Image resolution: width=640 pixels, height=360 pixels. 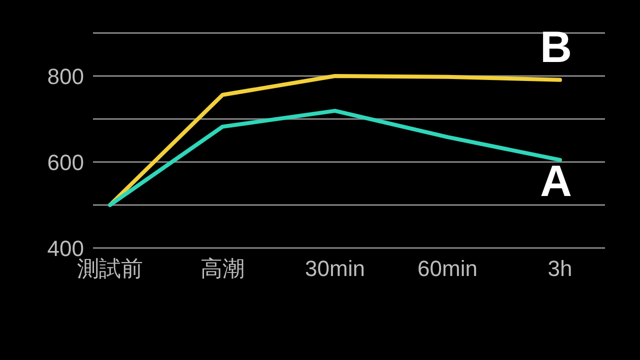 I want to click on series-label: B, so click(x=556, y=47).